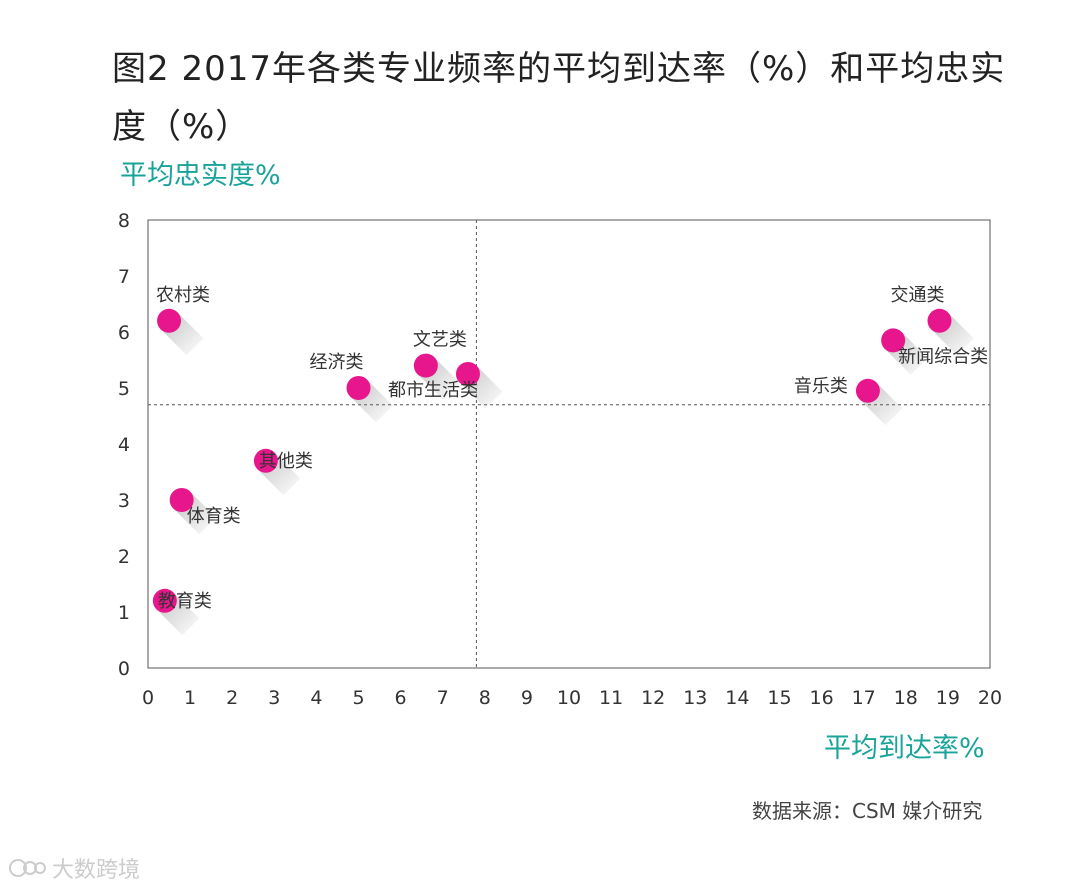  What do you see at coordinates (185, 601) in the screenshot?
I see `point-label: 教育类` at bounding box center [185, 601].